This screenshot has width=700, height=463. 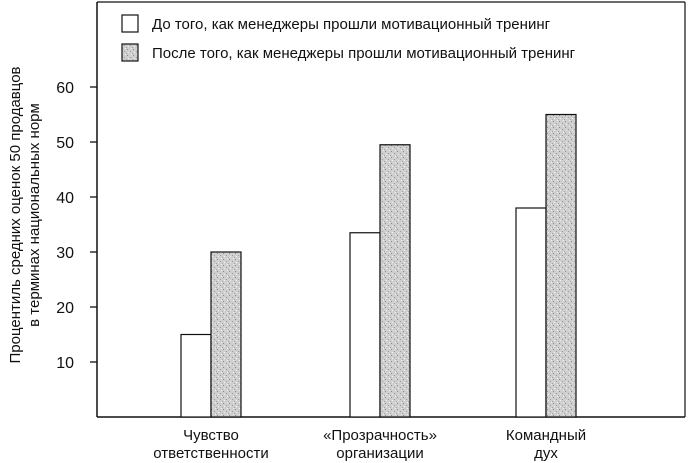 I want to click on y-tick-label: 10, so click(x=65, y=363).